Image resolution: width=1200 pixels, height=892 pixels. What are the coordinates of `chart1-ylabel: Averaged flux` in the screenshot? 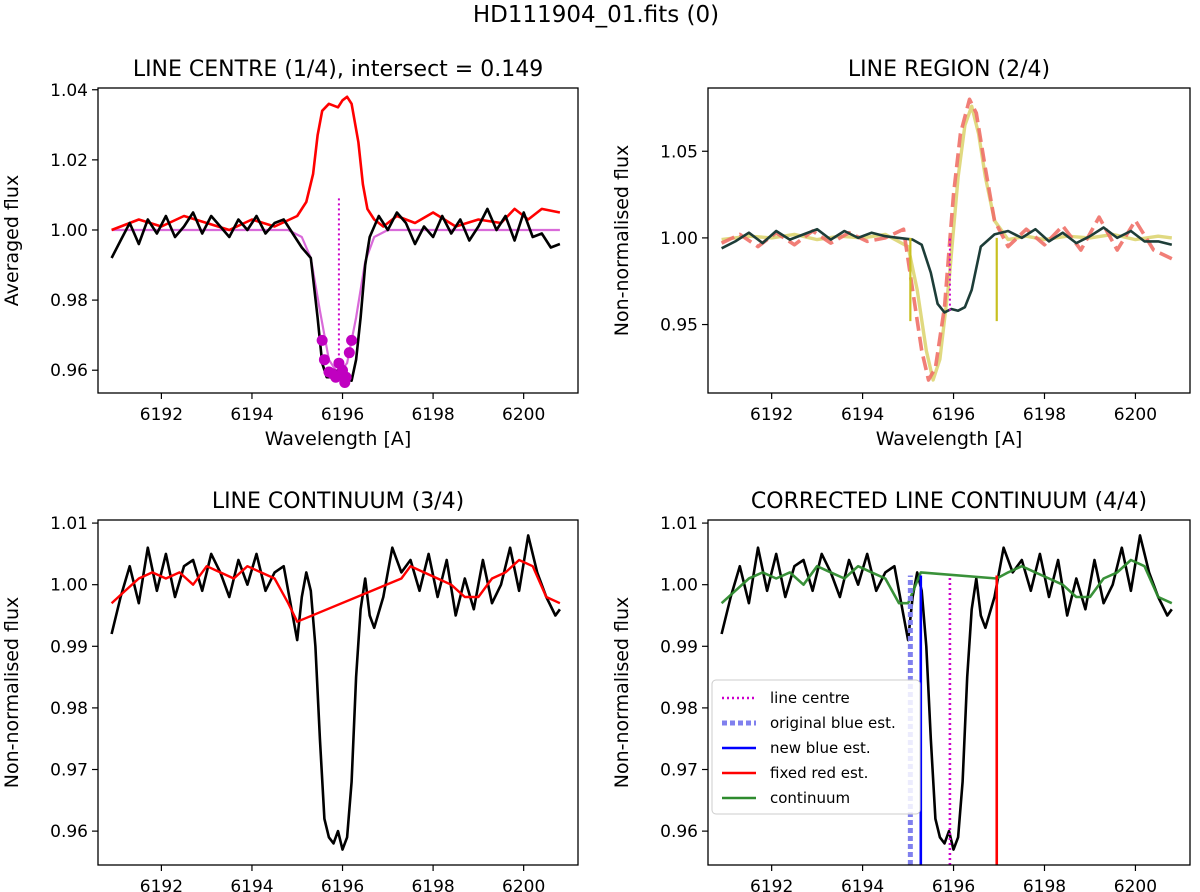 It's located at (12, 240).